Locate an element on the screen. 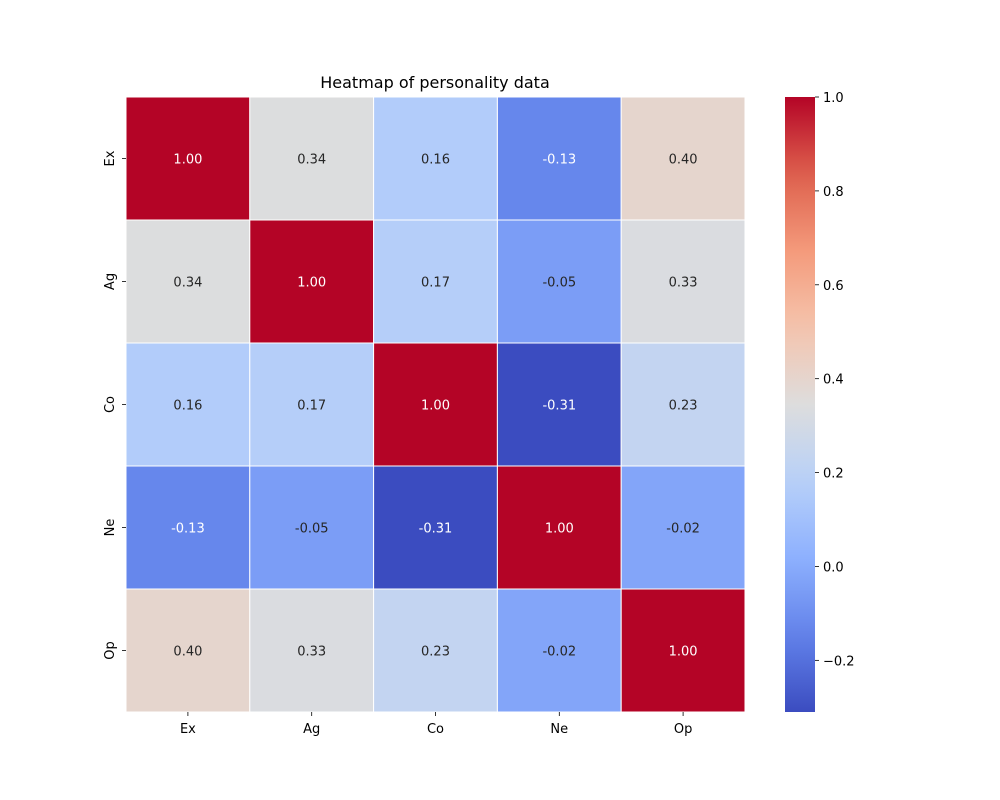 This screenshot has width=1000, height=800. y-tick-label: Ex is located at coordinates (110, 158).